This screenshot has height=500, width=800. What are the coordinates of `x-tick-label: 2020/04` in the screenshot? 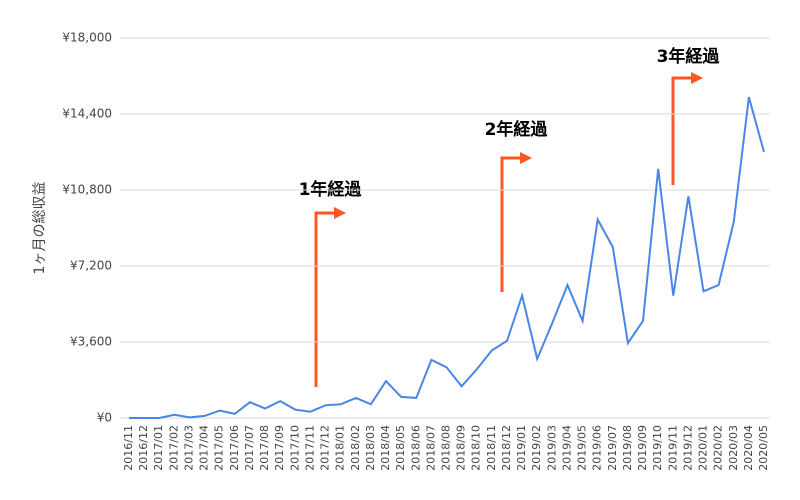 It's located at (748, 448).